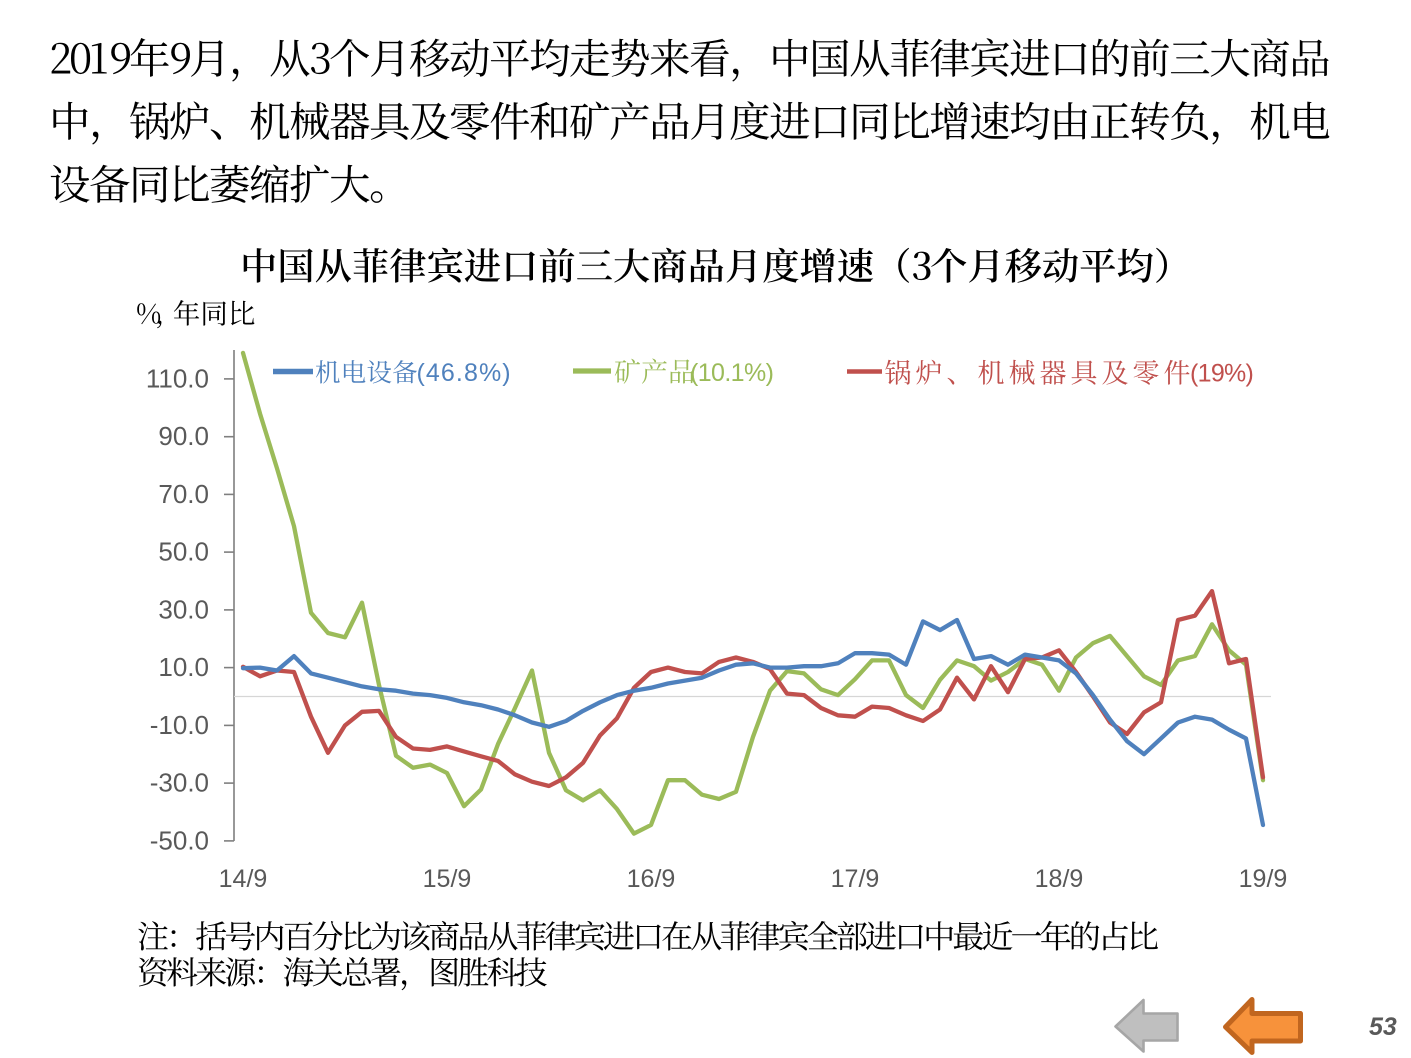 This screenshot has height=1058, width=1411. What do you see at coordinates (179, 725) in the screenshot?
I see `svg-text: -10.0` at bounding box center [179, 725].